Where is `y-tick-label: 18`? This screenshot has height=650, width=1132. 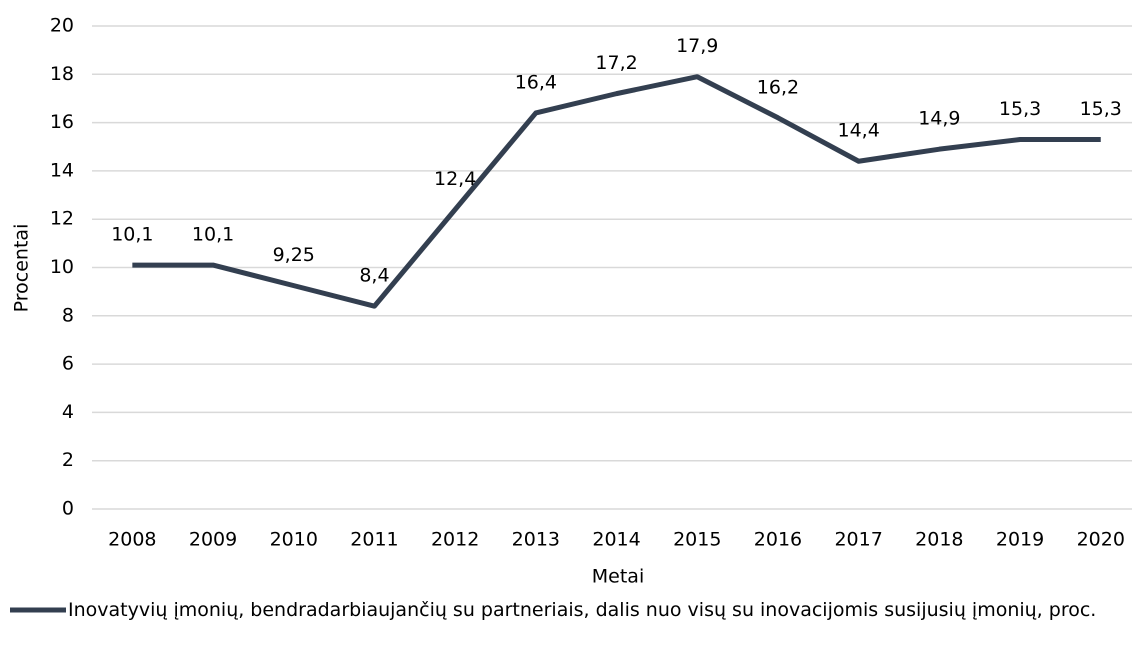
y-tick-label: 18 is located at coordinates (62, 74).